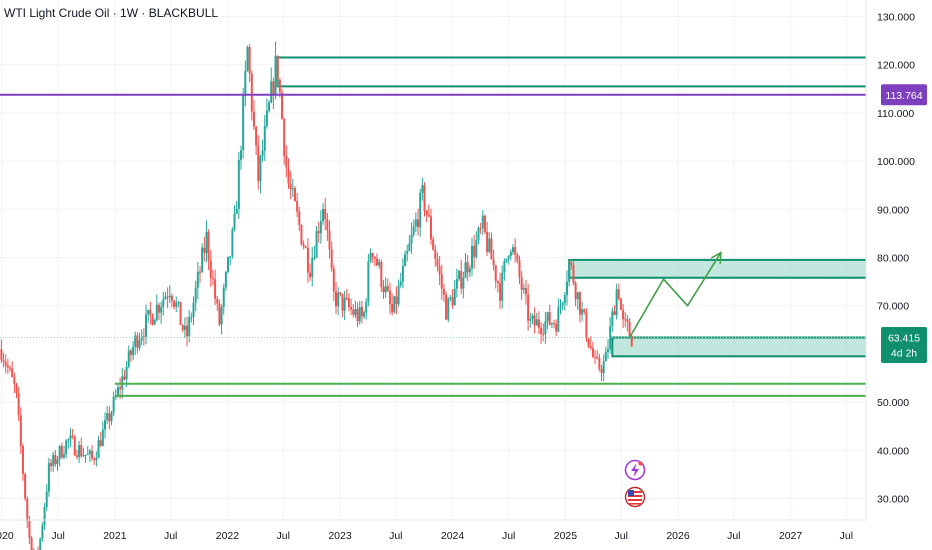 Image resolution: width=932 pixels, height=550 pixels. Describe the element at coordinates (896, 18) in the screenshot. I see `y-tick-label: 130.000` at that location.